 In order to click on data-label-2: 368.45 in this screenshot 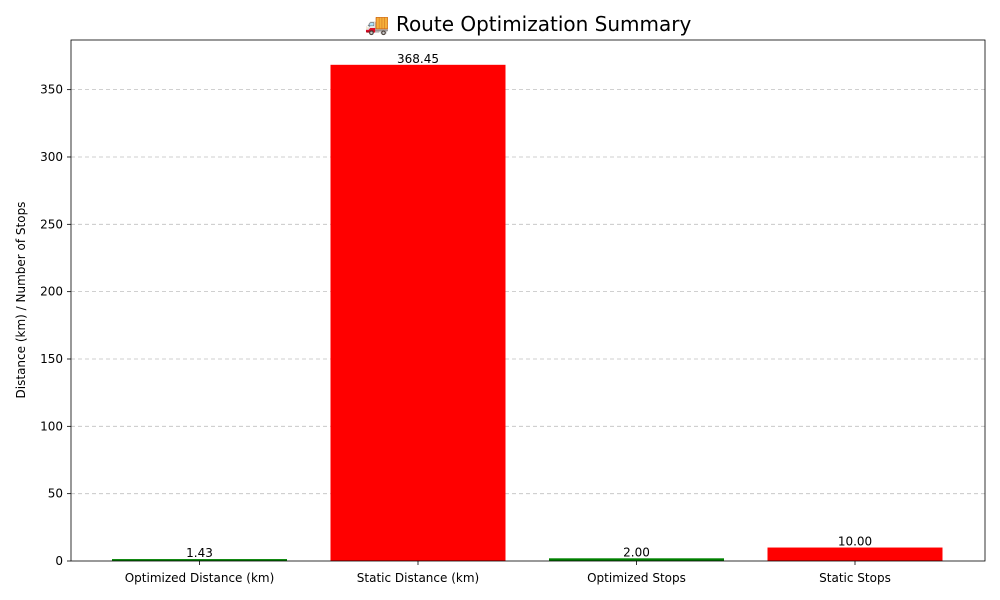, I will do `click(418, 59)`.